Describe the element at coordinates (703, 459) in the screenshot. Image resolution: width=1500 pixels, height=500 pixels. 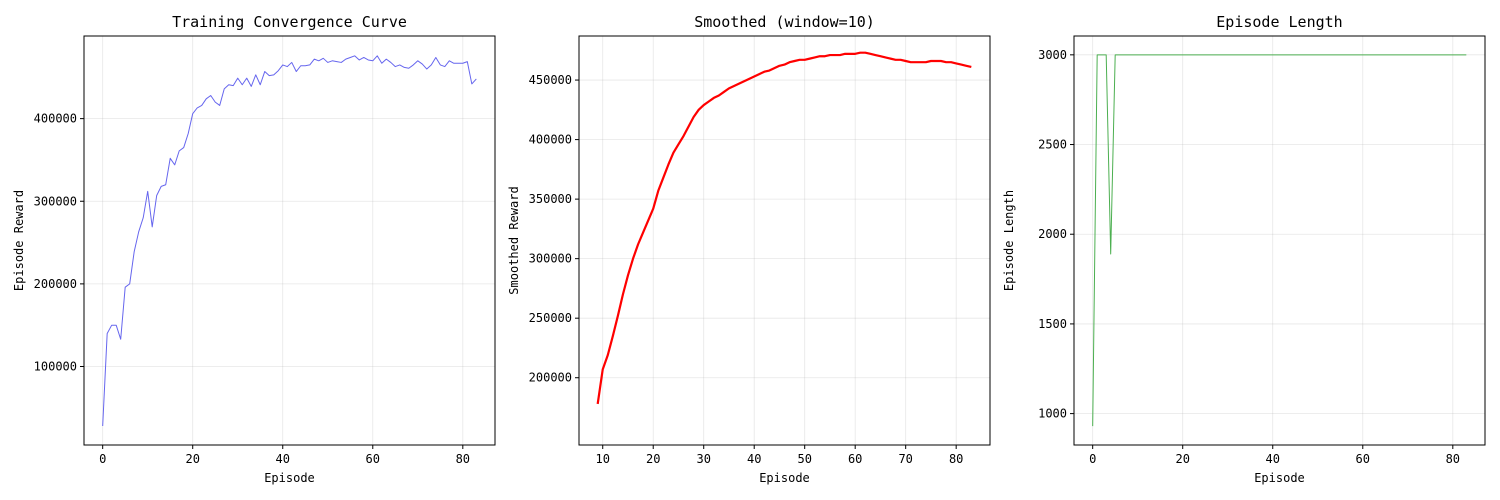
I see `x-tick-label: 30` at that location.